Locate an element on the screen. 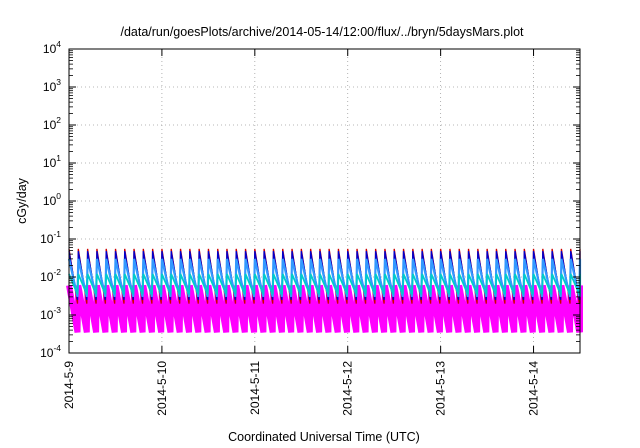  y-tick-label: 10⁻² is located at coordinates (50, 275).